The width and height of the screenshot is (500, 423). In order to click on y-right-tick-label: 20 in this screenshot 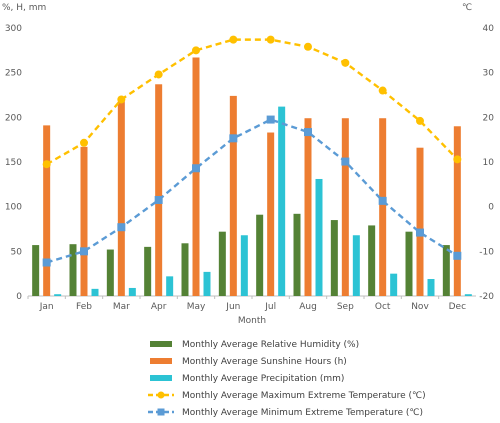, I will do `click(489, 118)`.